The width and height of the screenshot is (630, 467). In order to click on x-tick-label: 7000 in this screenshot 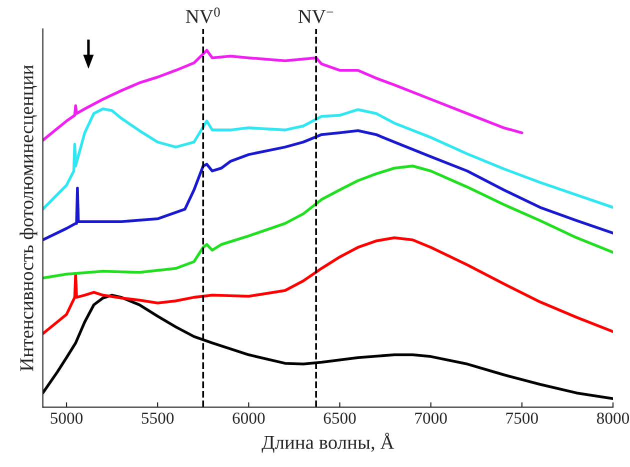, I will do `click(431, 418)`.